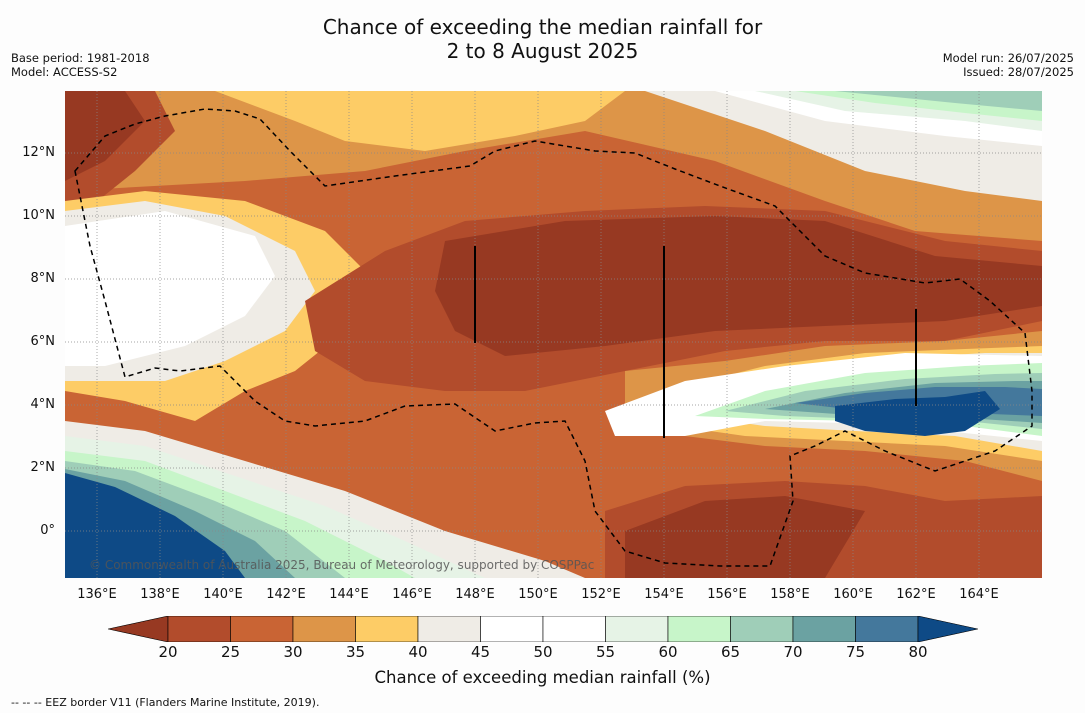 The width and height of the screenshot is (1085, 713). I want to click on region-50-west, so click(170, 288).